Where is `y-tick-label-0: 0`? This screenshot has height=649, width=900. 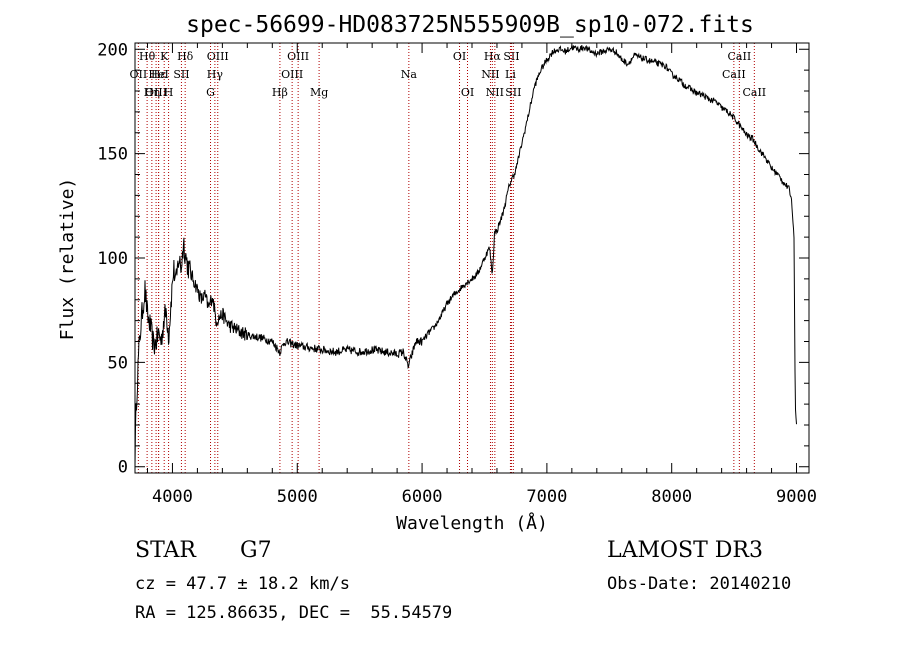 y-tick-label-0: 0 is located at coordinates (123, 468).